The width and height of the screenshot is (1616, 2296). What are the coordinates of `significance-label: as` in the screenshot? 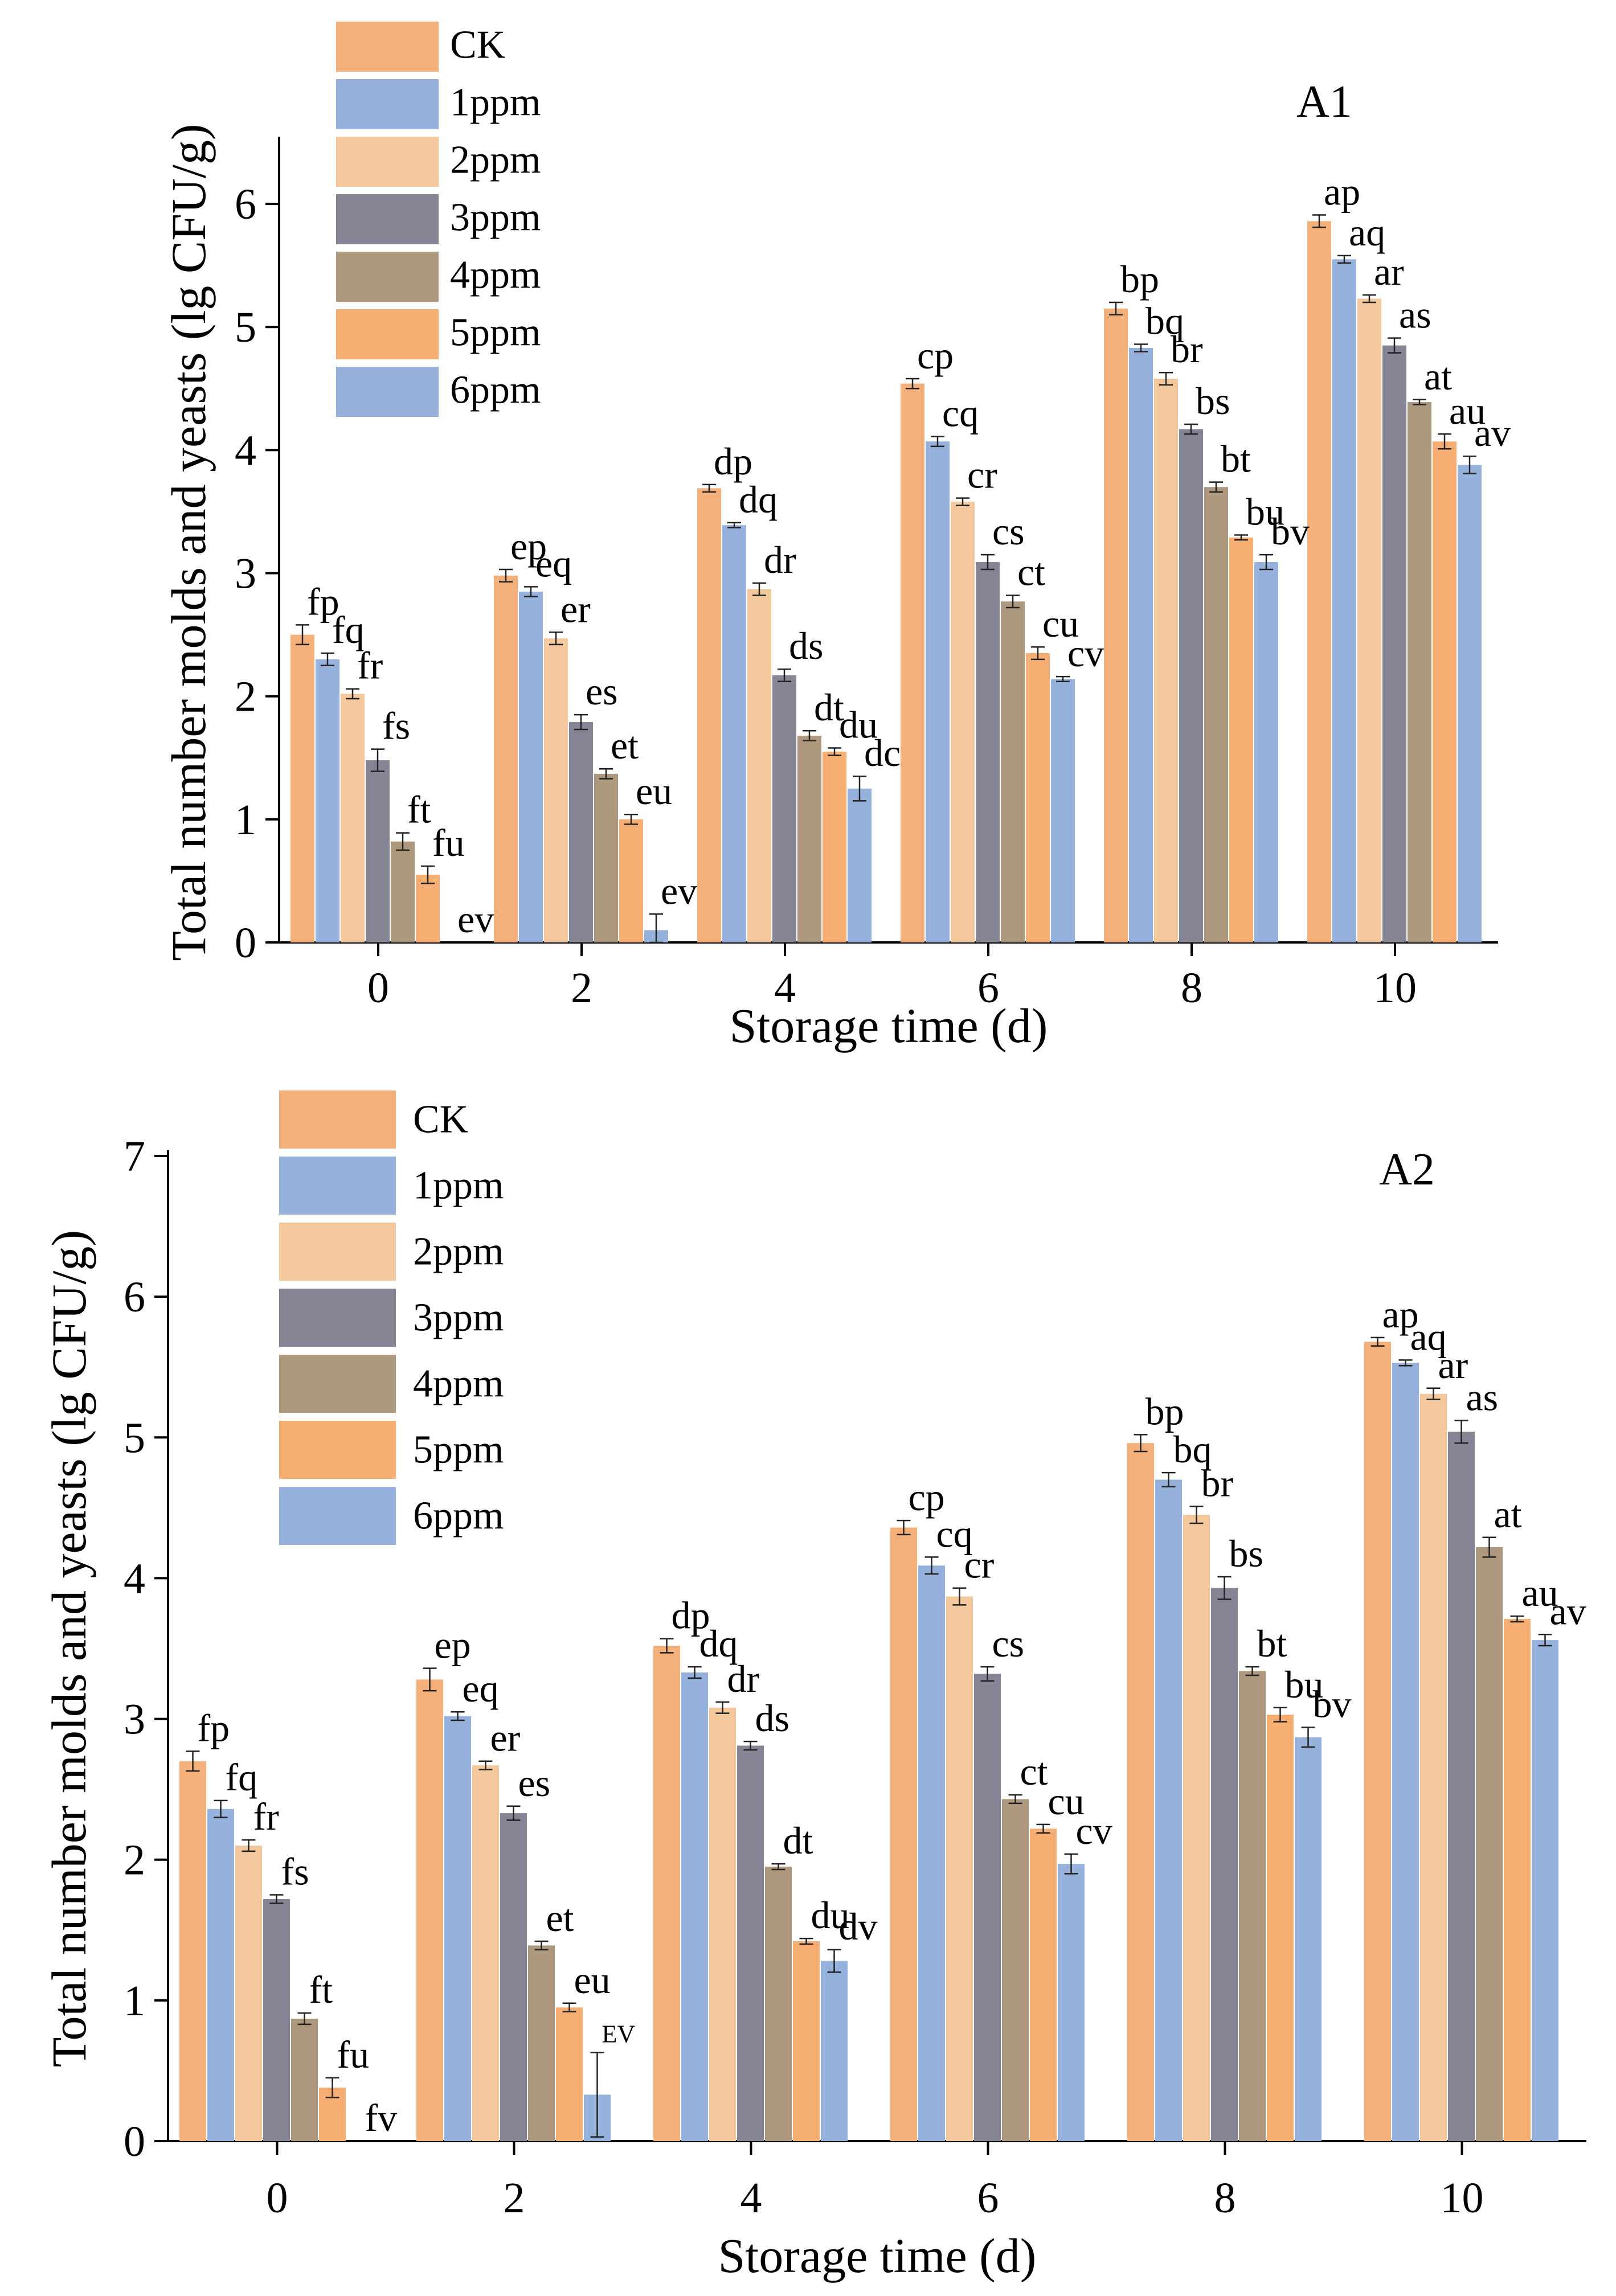 It's located at (1415, 315).